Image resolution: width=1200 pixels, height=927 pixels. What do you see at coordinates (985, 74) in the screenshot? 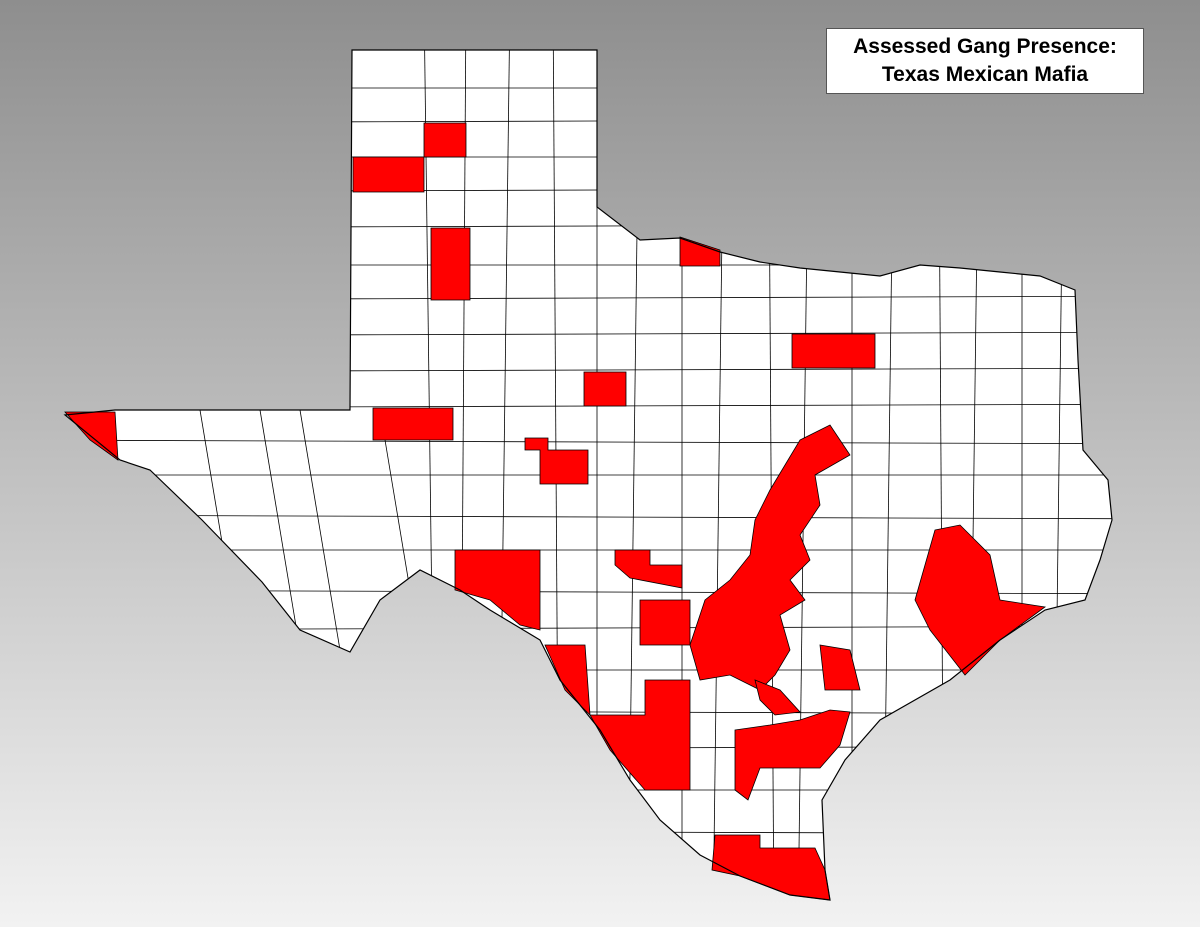
I see `title-line-2: Texas Mexican Mafia` at bounding box center [985, 74].